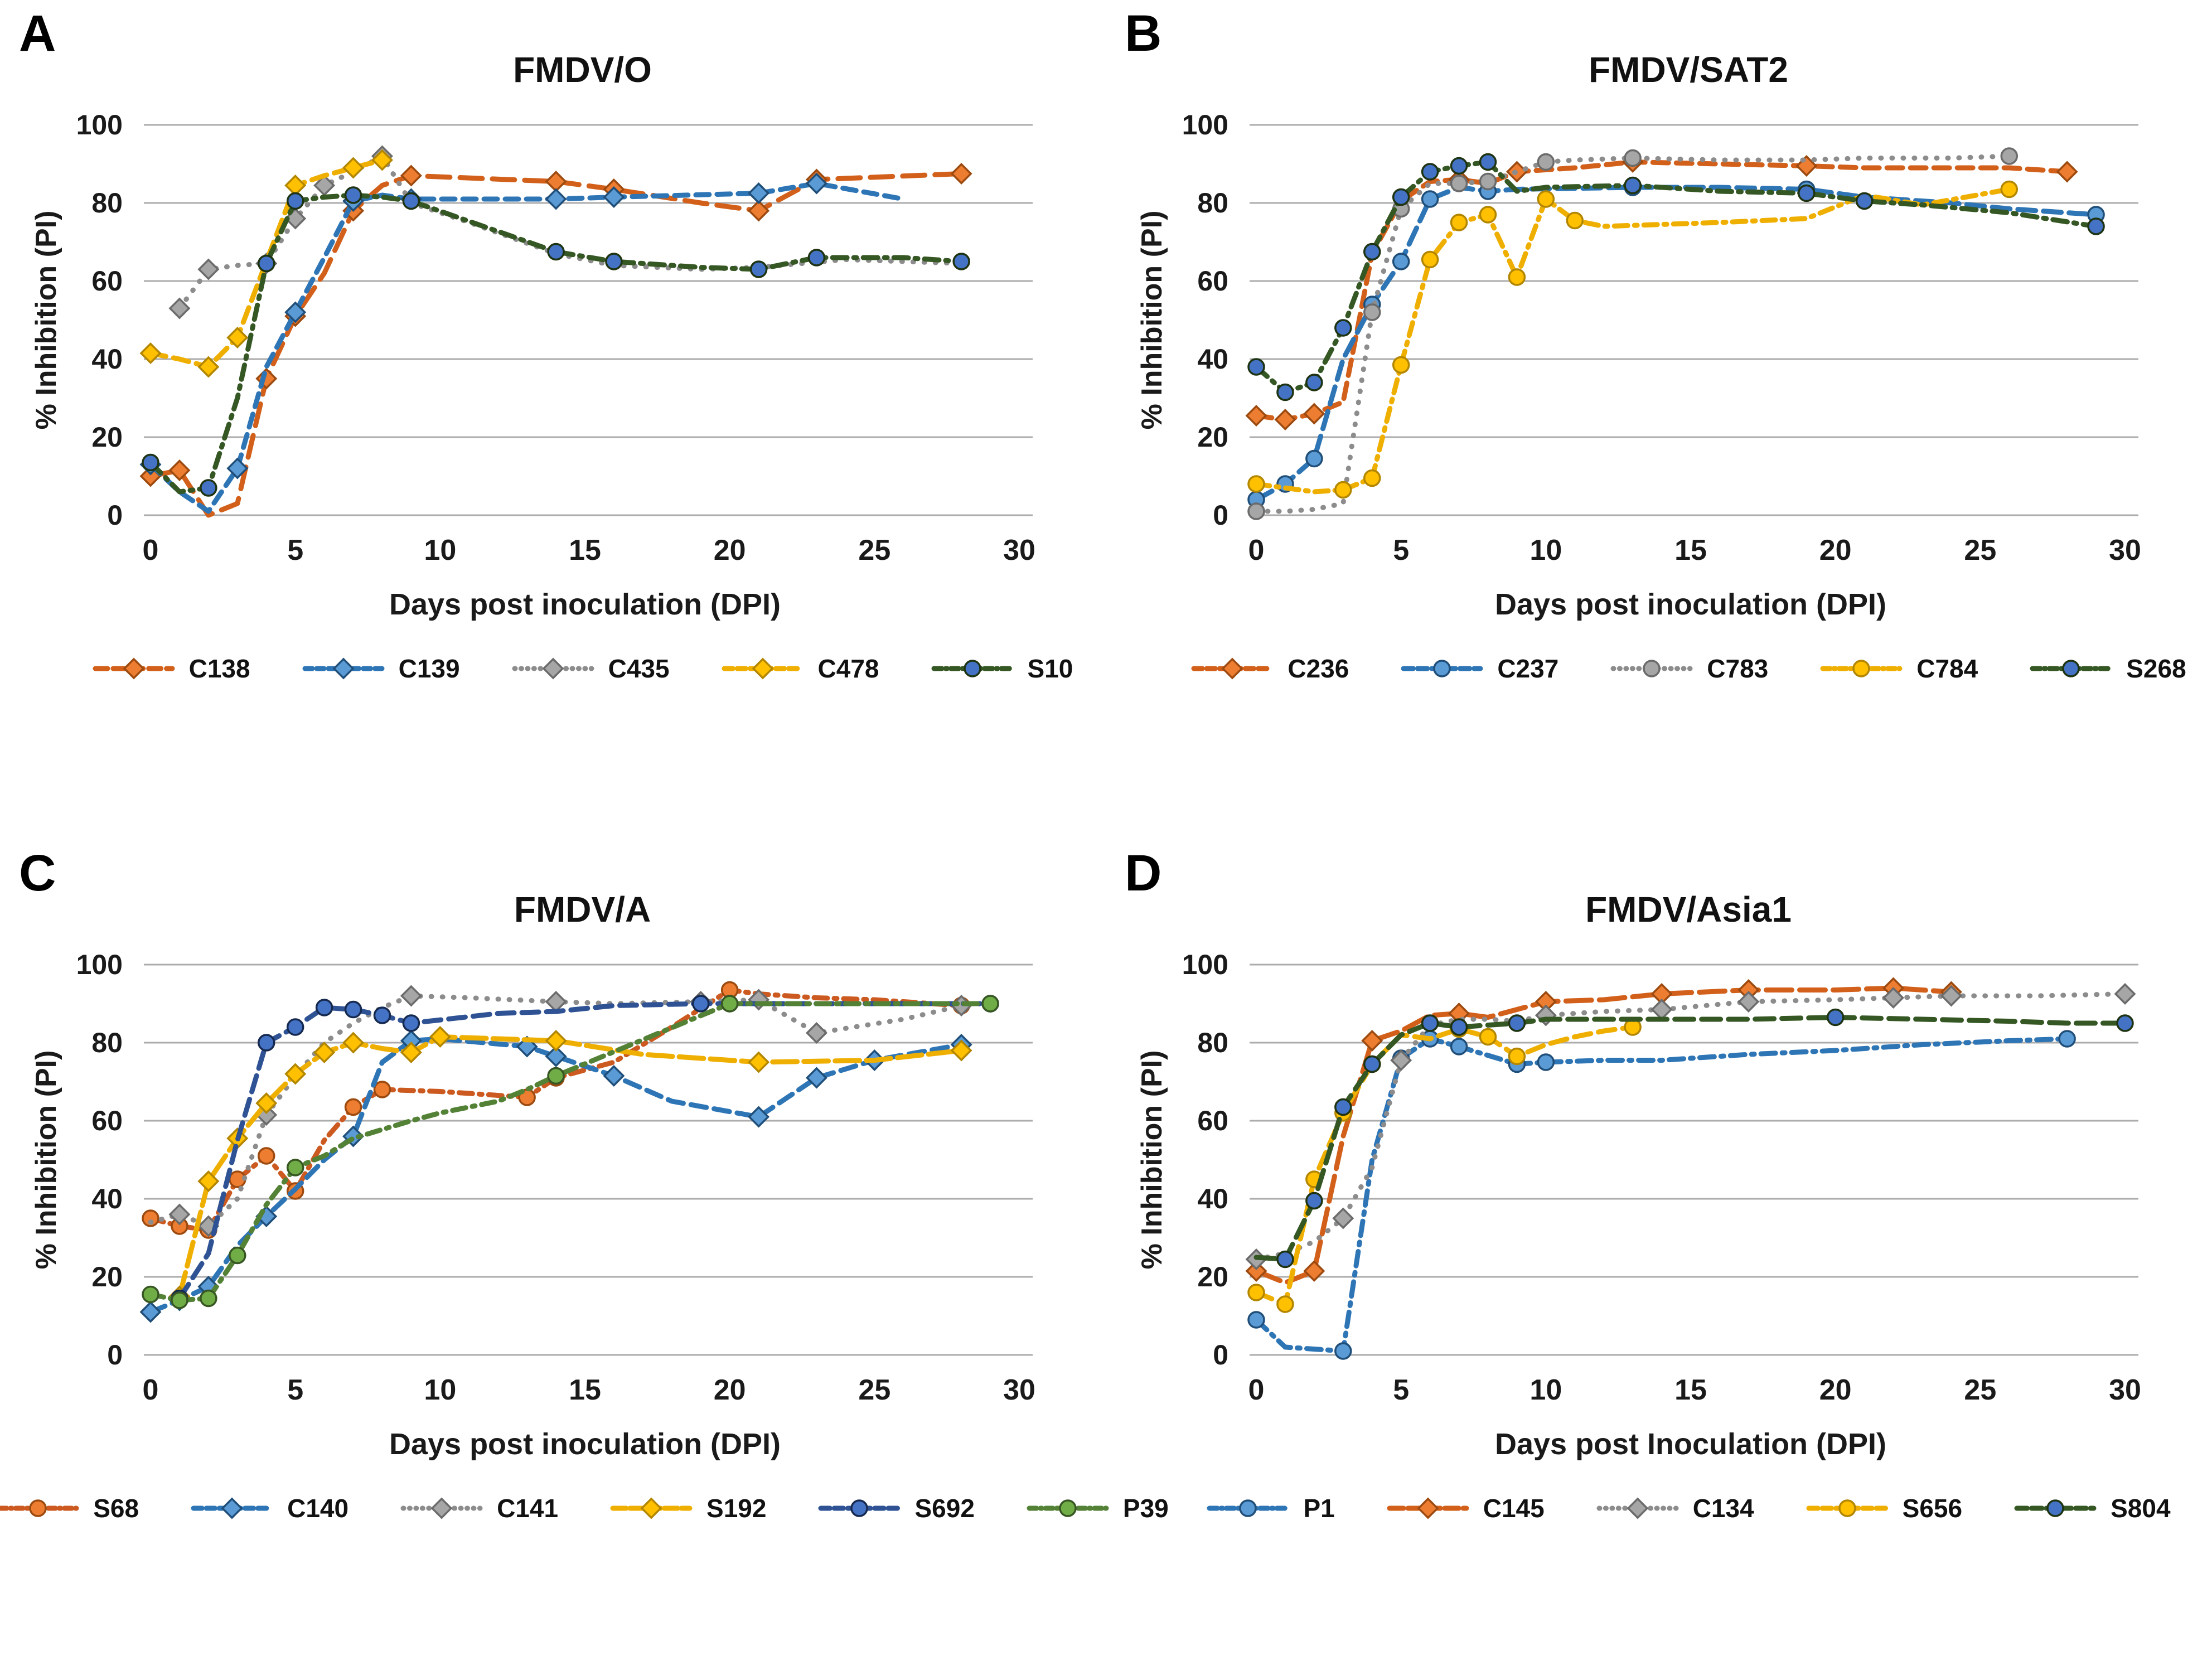 The width and height of the screenshot is (2212, 1680). I want to click on legend-label-s692: S692, so click(944, 1509).